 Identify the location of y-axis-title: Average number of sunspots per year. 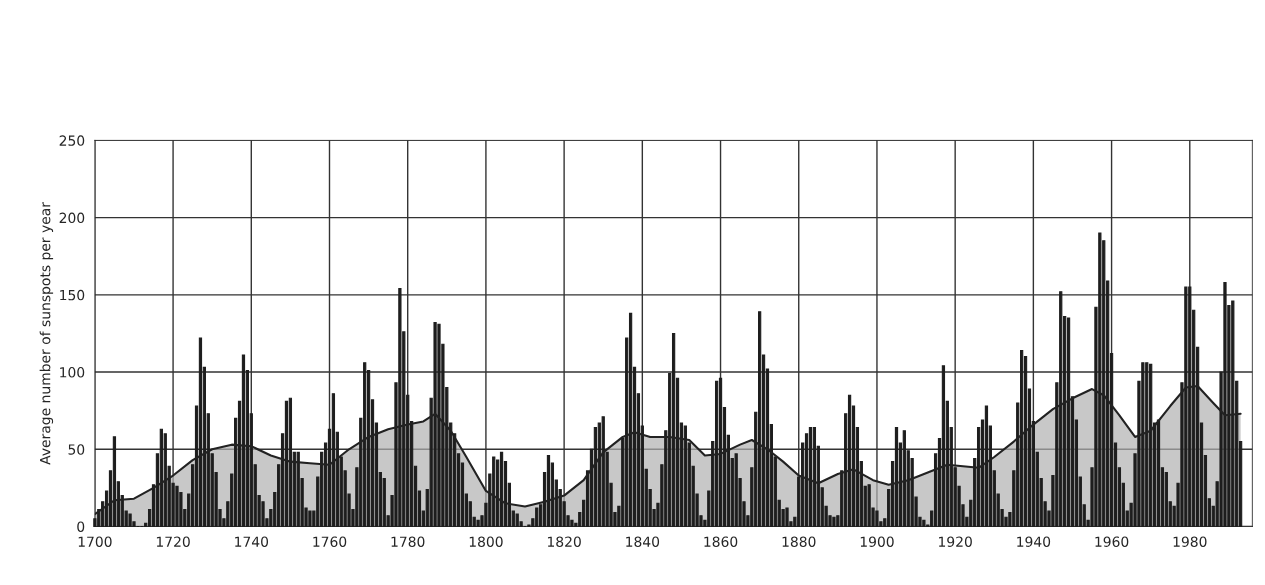
(46, 333).